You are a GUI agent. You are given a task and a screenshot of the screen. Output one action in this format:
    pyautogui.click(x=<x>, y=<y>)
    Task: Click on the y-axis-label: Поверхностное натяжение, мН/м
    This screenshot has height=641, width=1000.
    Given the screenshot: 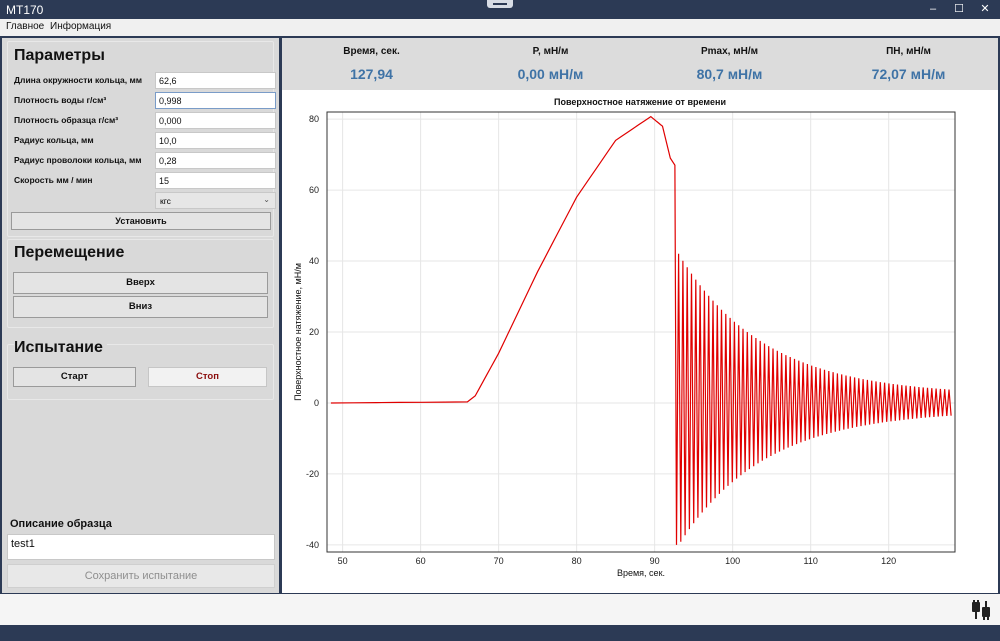 What is the action you would take?
    pyautogui.click(x=298, y=332)
    